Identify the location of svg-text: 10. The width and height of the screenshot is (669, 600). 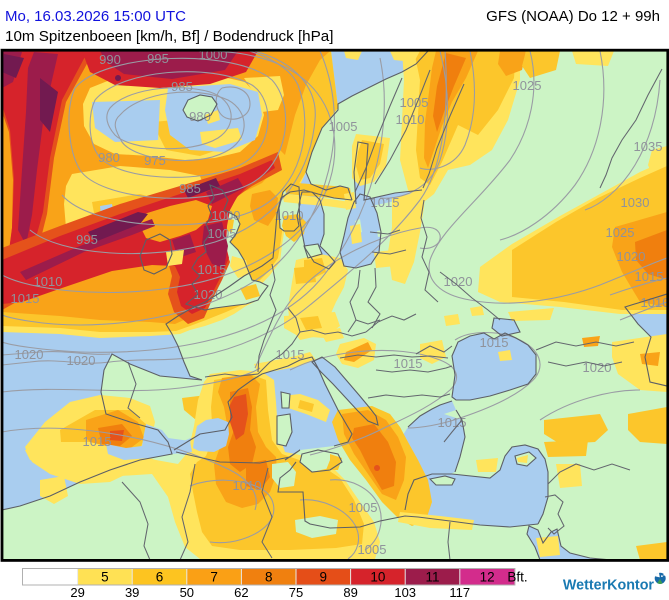
(377, 577).